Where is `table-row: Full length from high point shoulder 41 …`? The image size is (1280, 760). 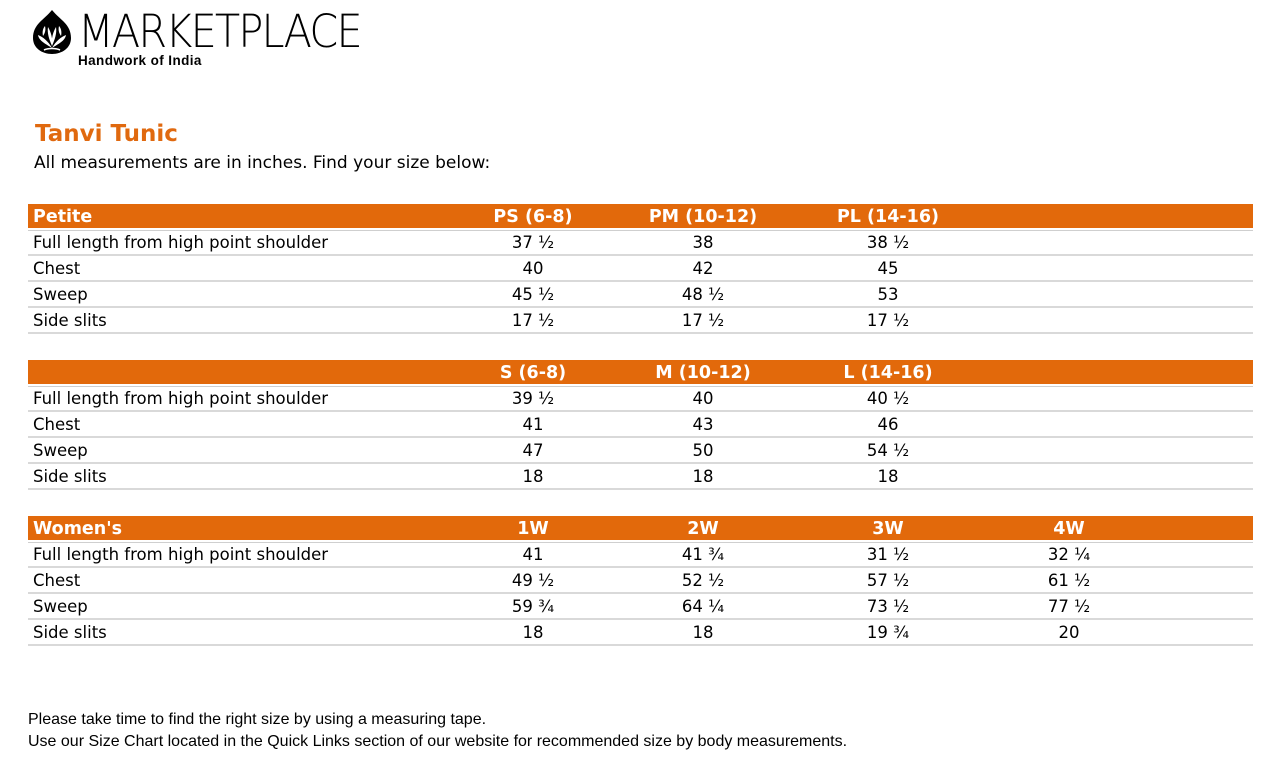
table-row: Full length from high point shoulder 41 … is located at coordinates (640, 555).